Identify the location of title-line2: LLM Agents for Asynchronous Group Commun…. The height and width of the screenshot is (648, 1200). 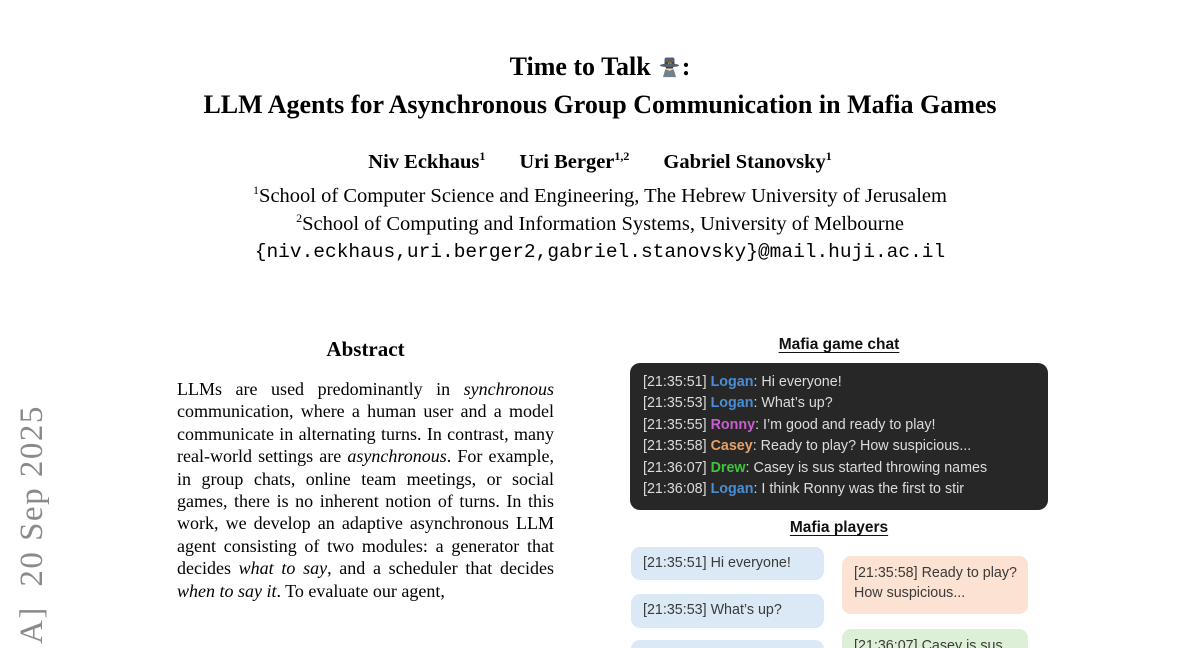
(600, 104).